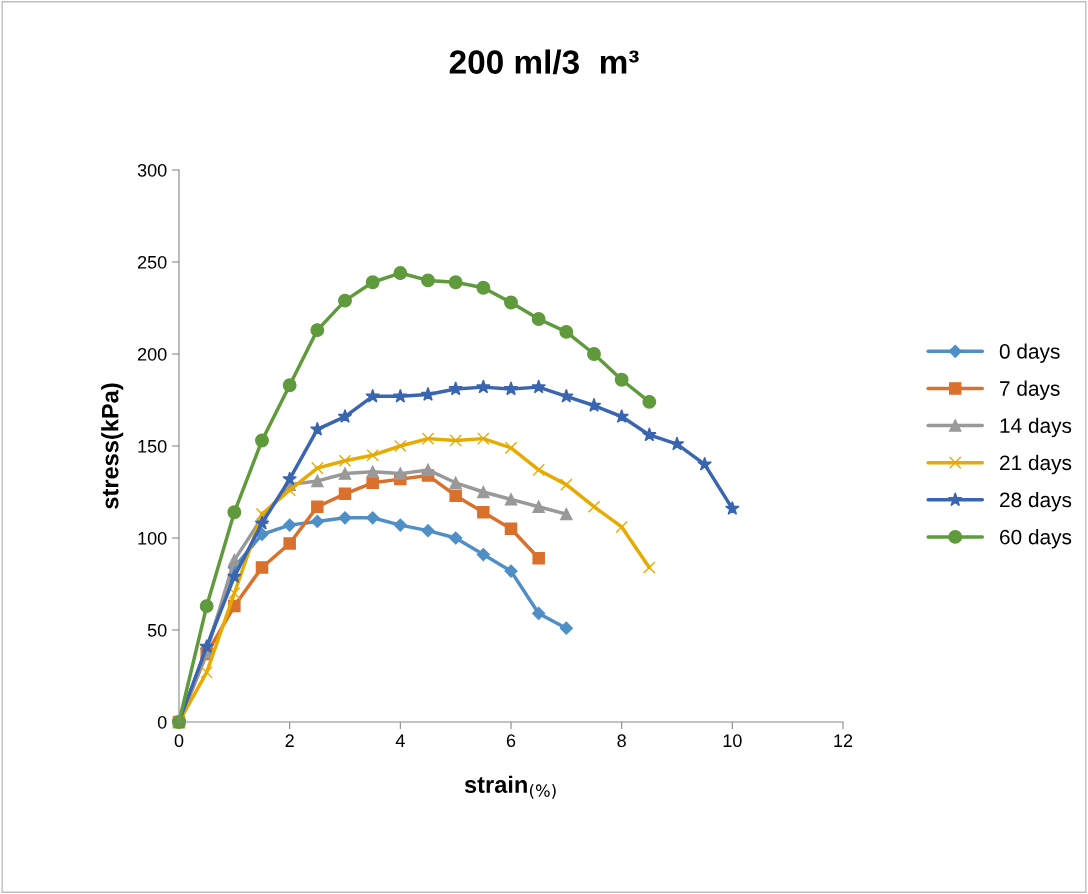 Image resolution: width=1088 pixels, height=894 pixels. I want to click on y-tick-label: 200, so click(152, 354).